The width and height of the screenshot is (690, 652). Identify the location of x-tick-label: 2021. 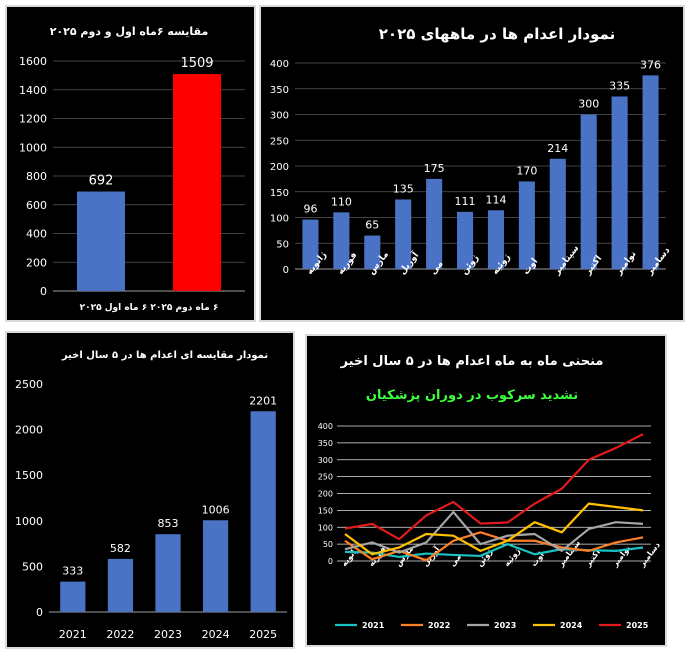
(73, 634).